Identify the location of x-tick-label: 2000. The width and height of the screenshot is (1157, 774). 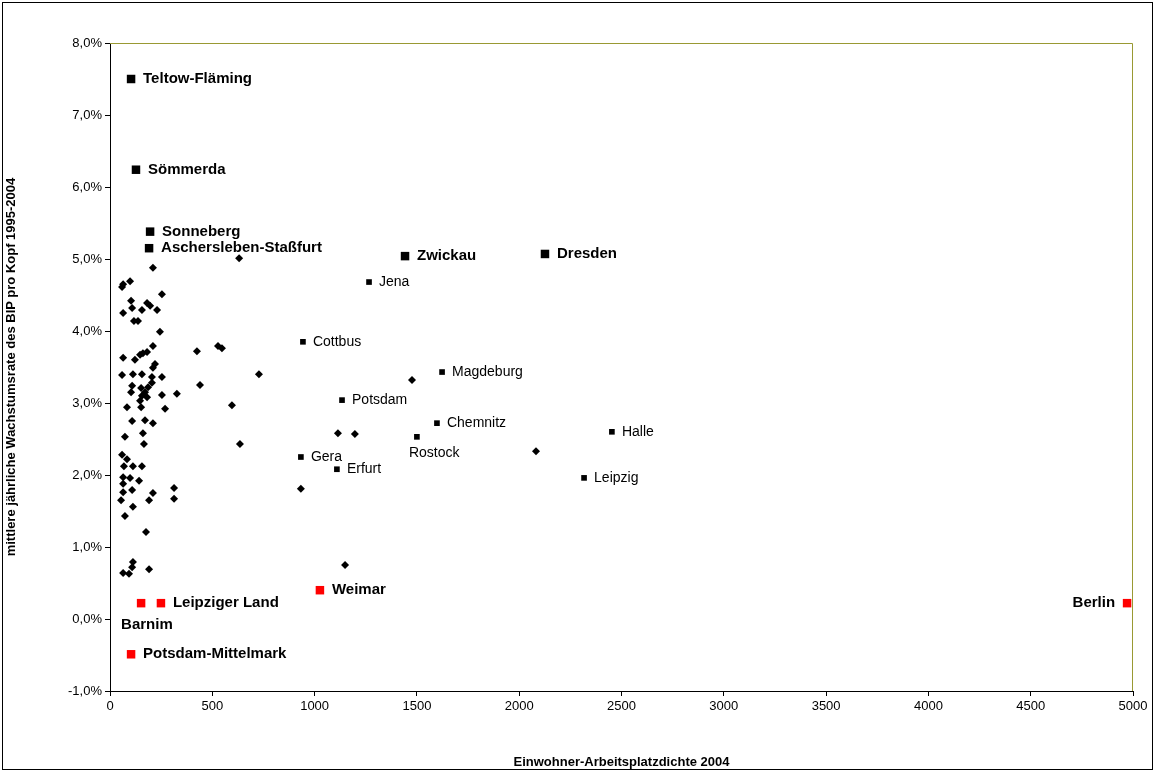
(519, 706).